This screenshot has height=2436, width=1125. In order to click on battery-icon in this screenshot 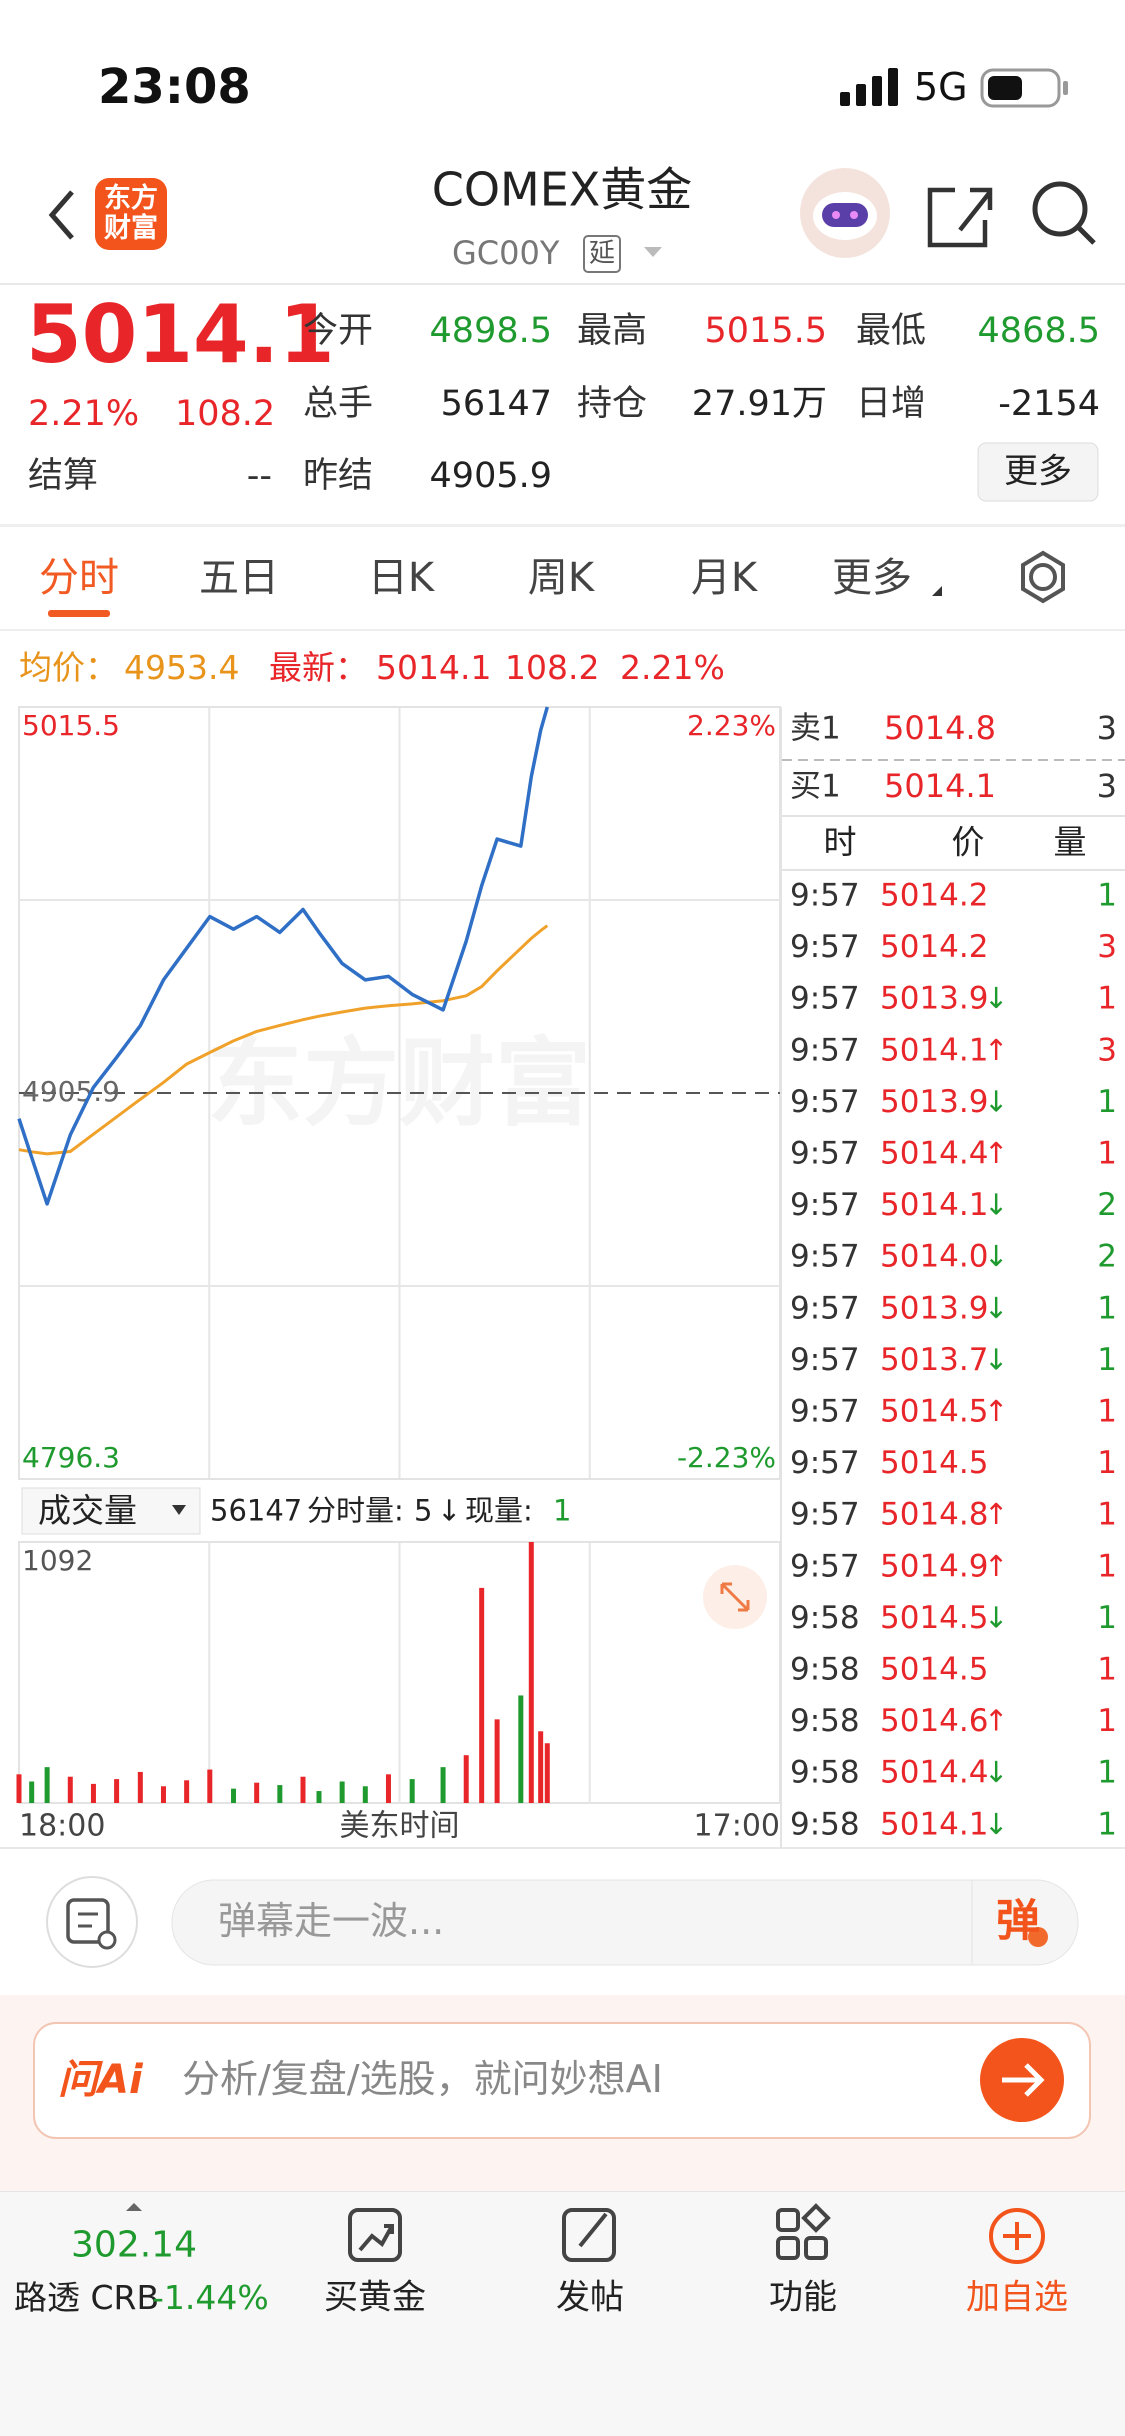, I will do `click(1024, 88)`.